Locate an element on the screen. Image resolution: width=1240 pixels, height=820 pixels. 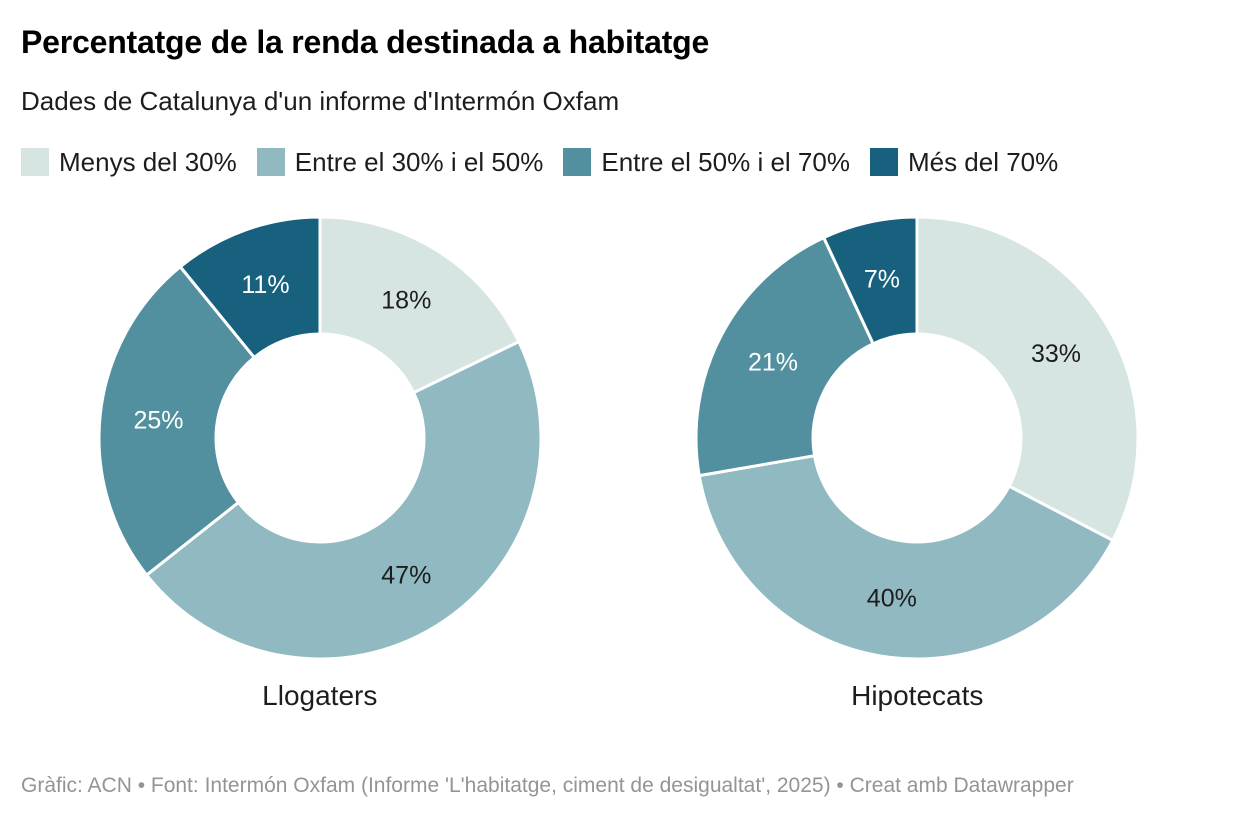
donut-slice-label: 18% is located at coordinates (406, 300).